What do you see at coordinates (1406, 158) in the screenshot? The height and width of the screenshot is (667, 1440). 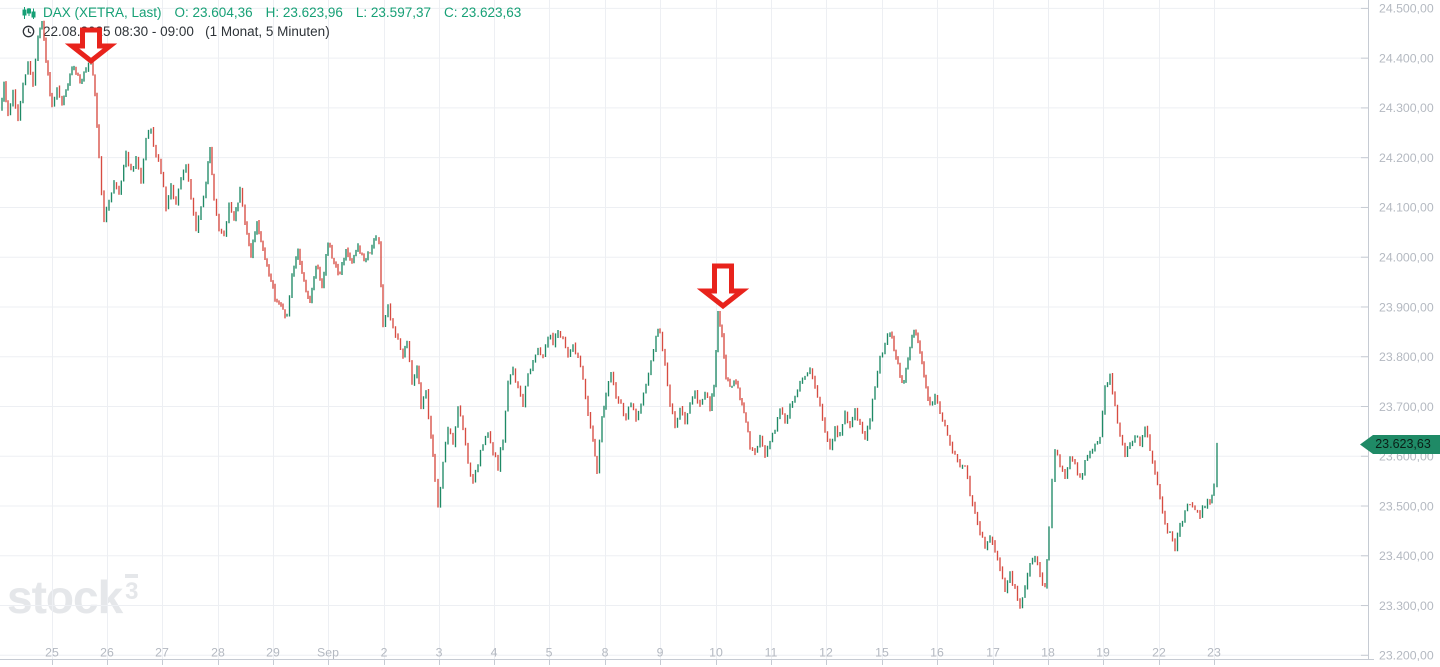 I see `y-axis-label: 24.200,00` at bounding box center [1406, 158].